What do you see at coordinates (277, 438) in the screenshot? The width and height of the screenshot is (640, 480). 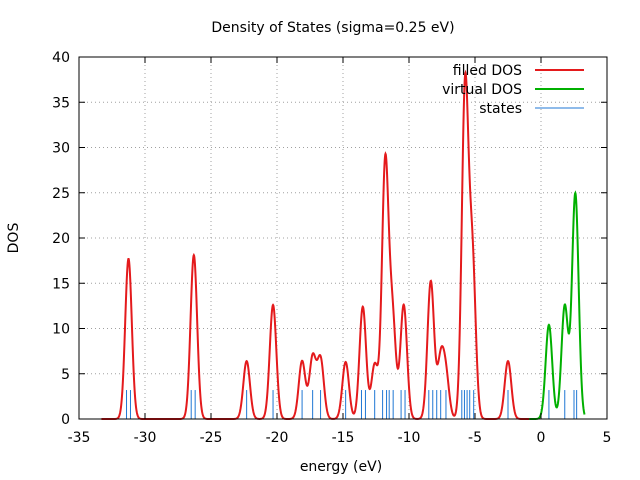 I see `x-tick-label: -20` at bounding box center [277, 438].